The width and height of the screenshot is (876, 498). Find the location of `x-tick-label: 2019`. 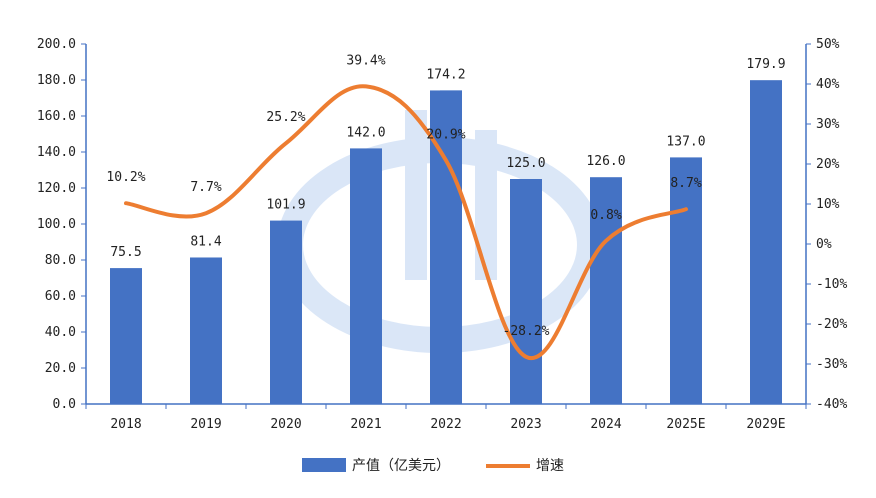

x-tick-label: 2019 is located at coordinates (205, 424).